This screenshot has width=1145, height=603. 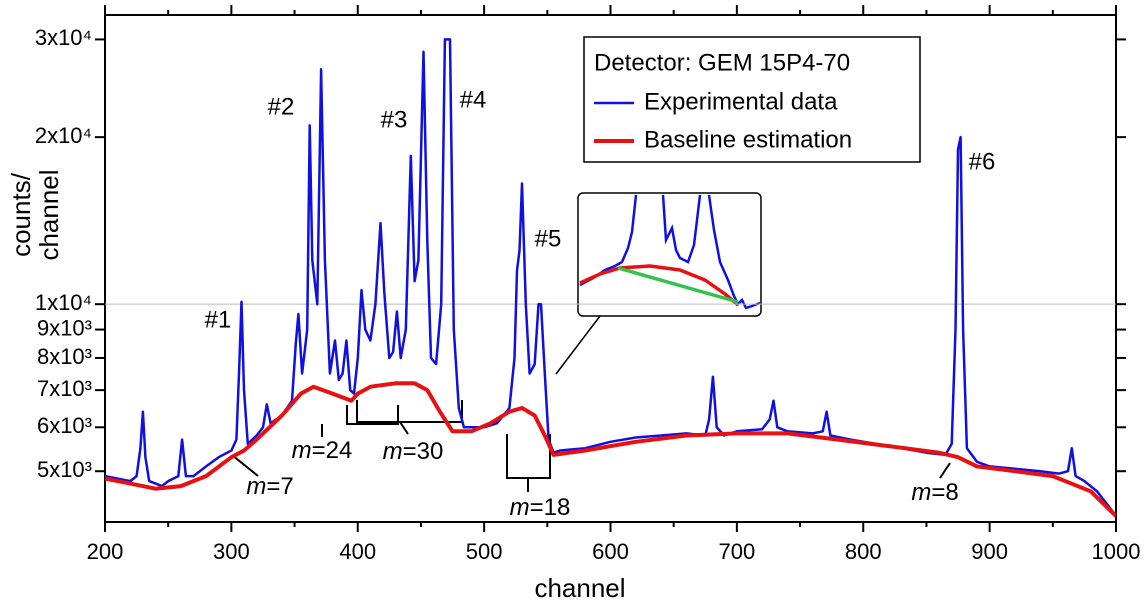 What do you see at coordinates (863, 551) in the screenshot?
I see `x-tick-label: 800` at bounding box center [863, 551].